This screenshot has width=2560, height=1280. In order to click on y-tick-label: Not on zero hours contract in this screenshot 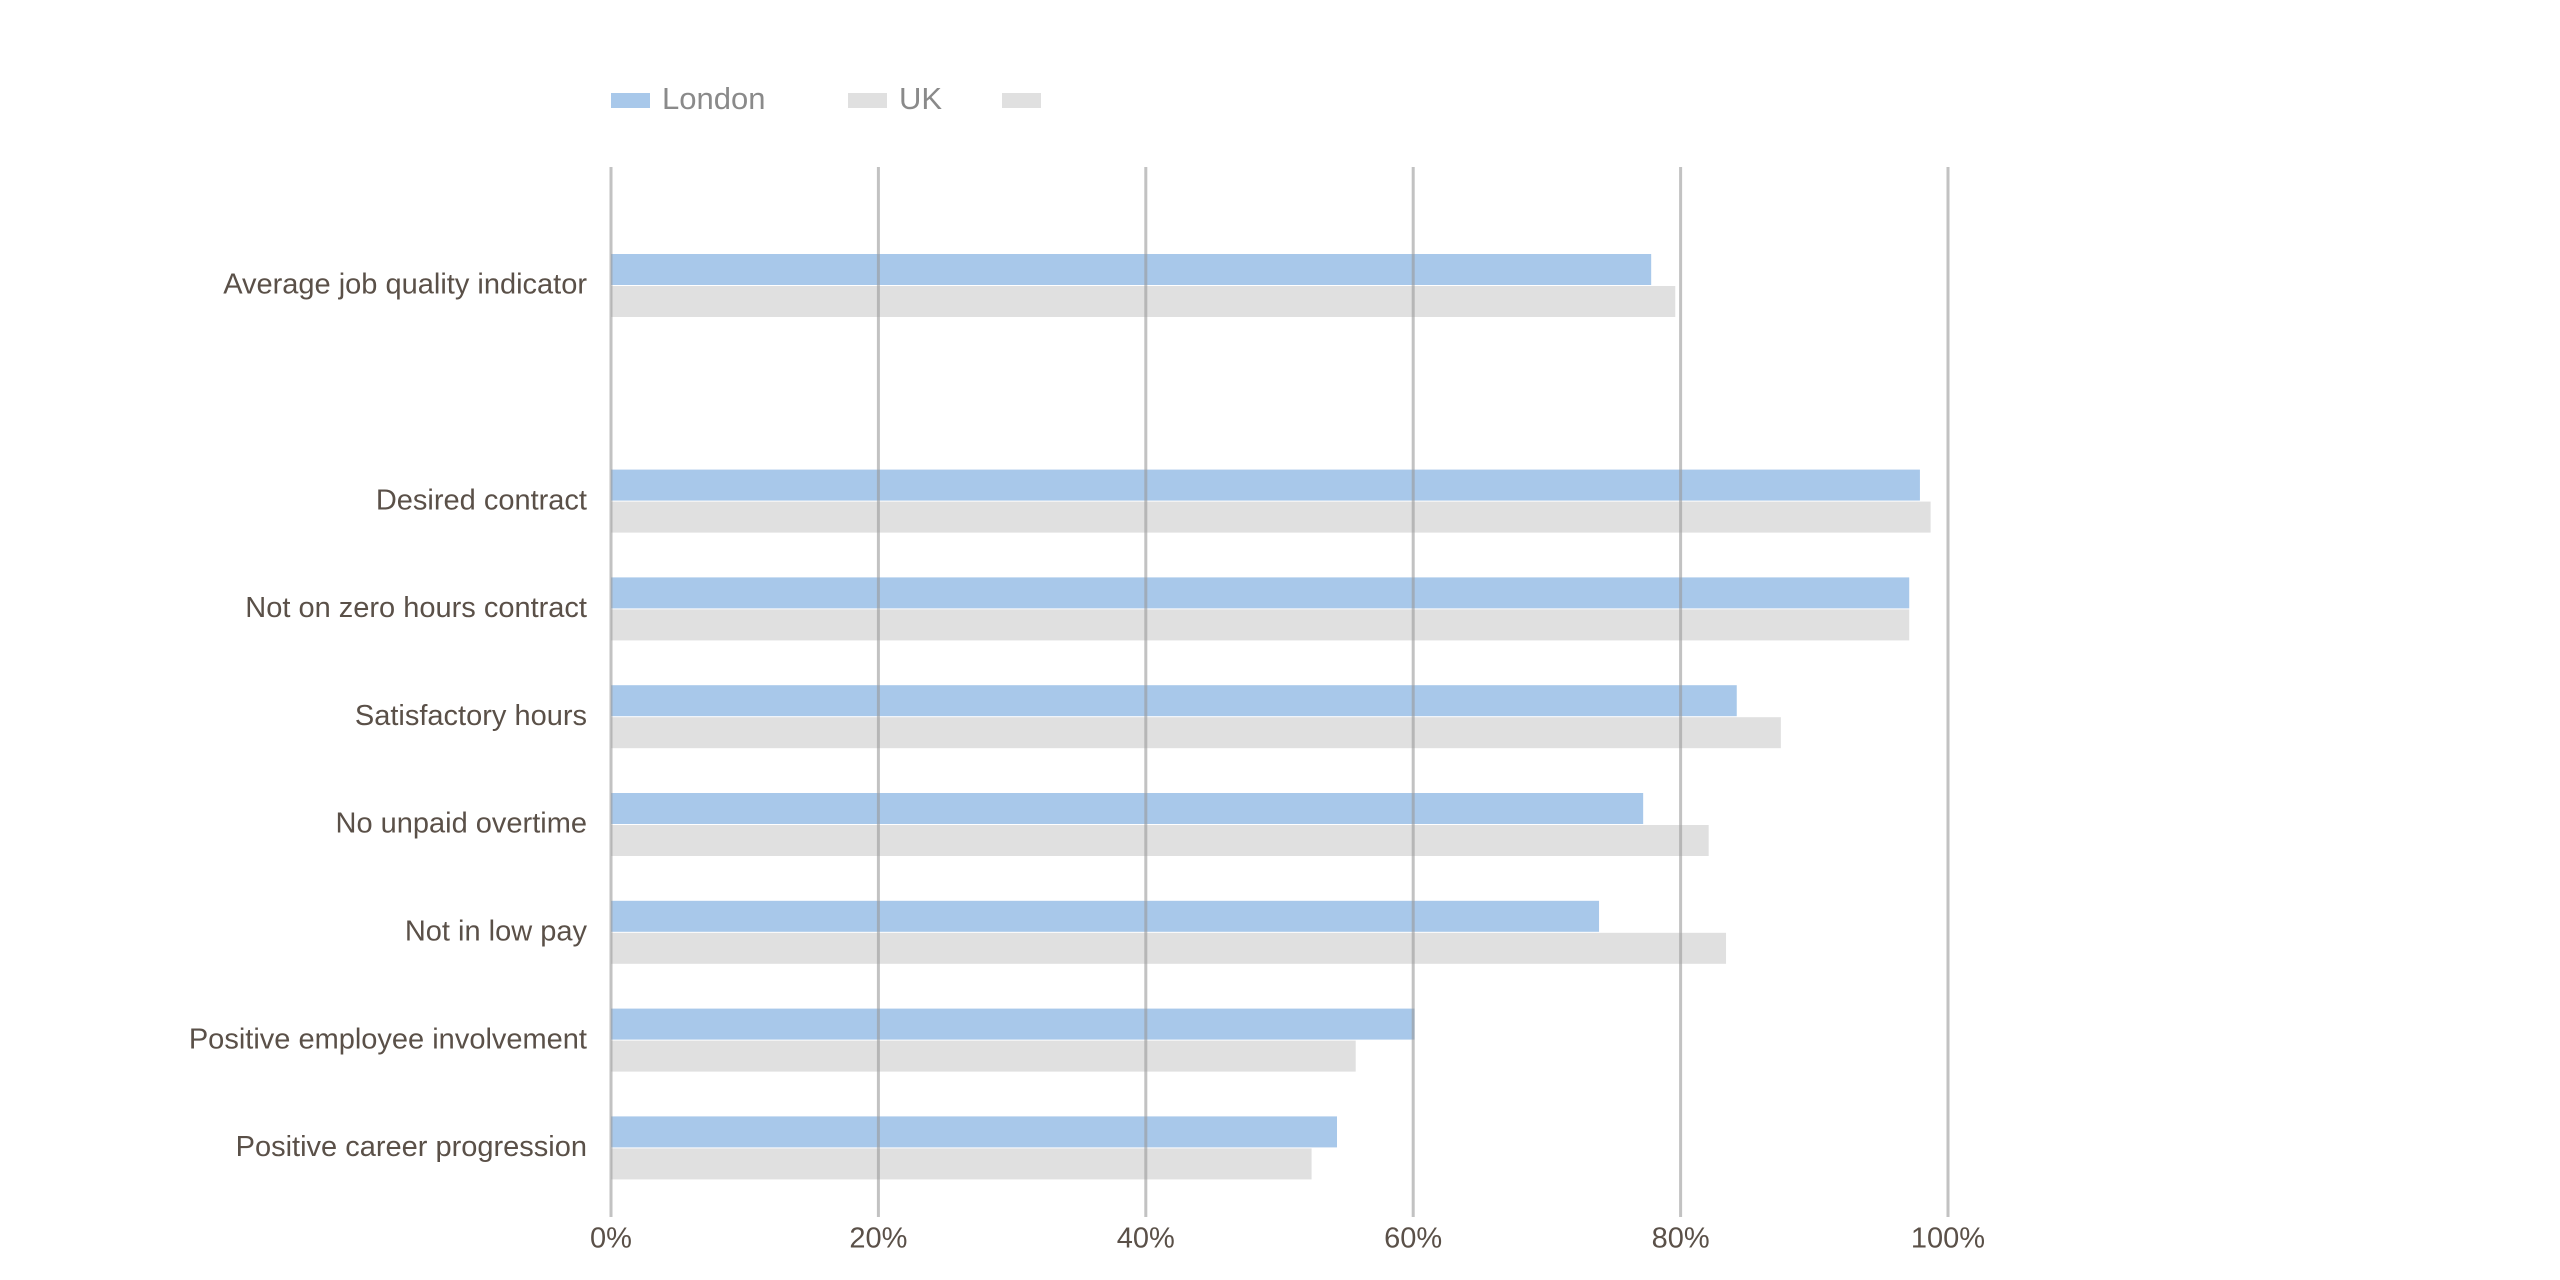, I will do `click(416, 608)`.